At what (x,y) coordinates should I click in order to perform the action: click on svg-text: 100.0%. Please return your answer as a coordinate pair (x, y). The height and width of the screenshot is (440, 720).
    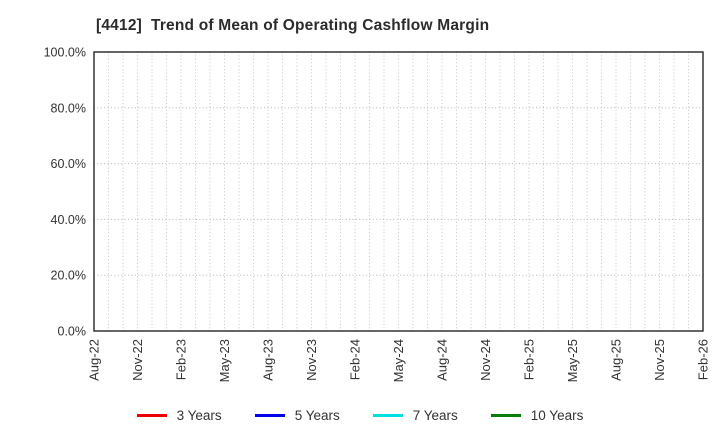
    Looking at the image, I should click on (65, 53).